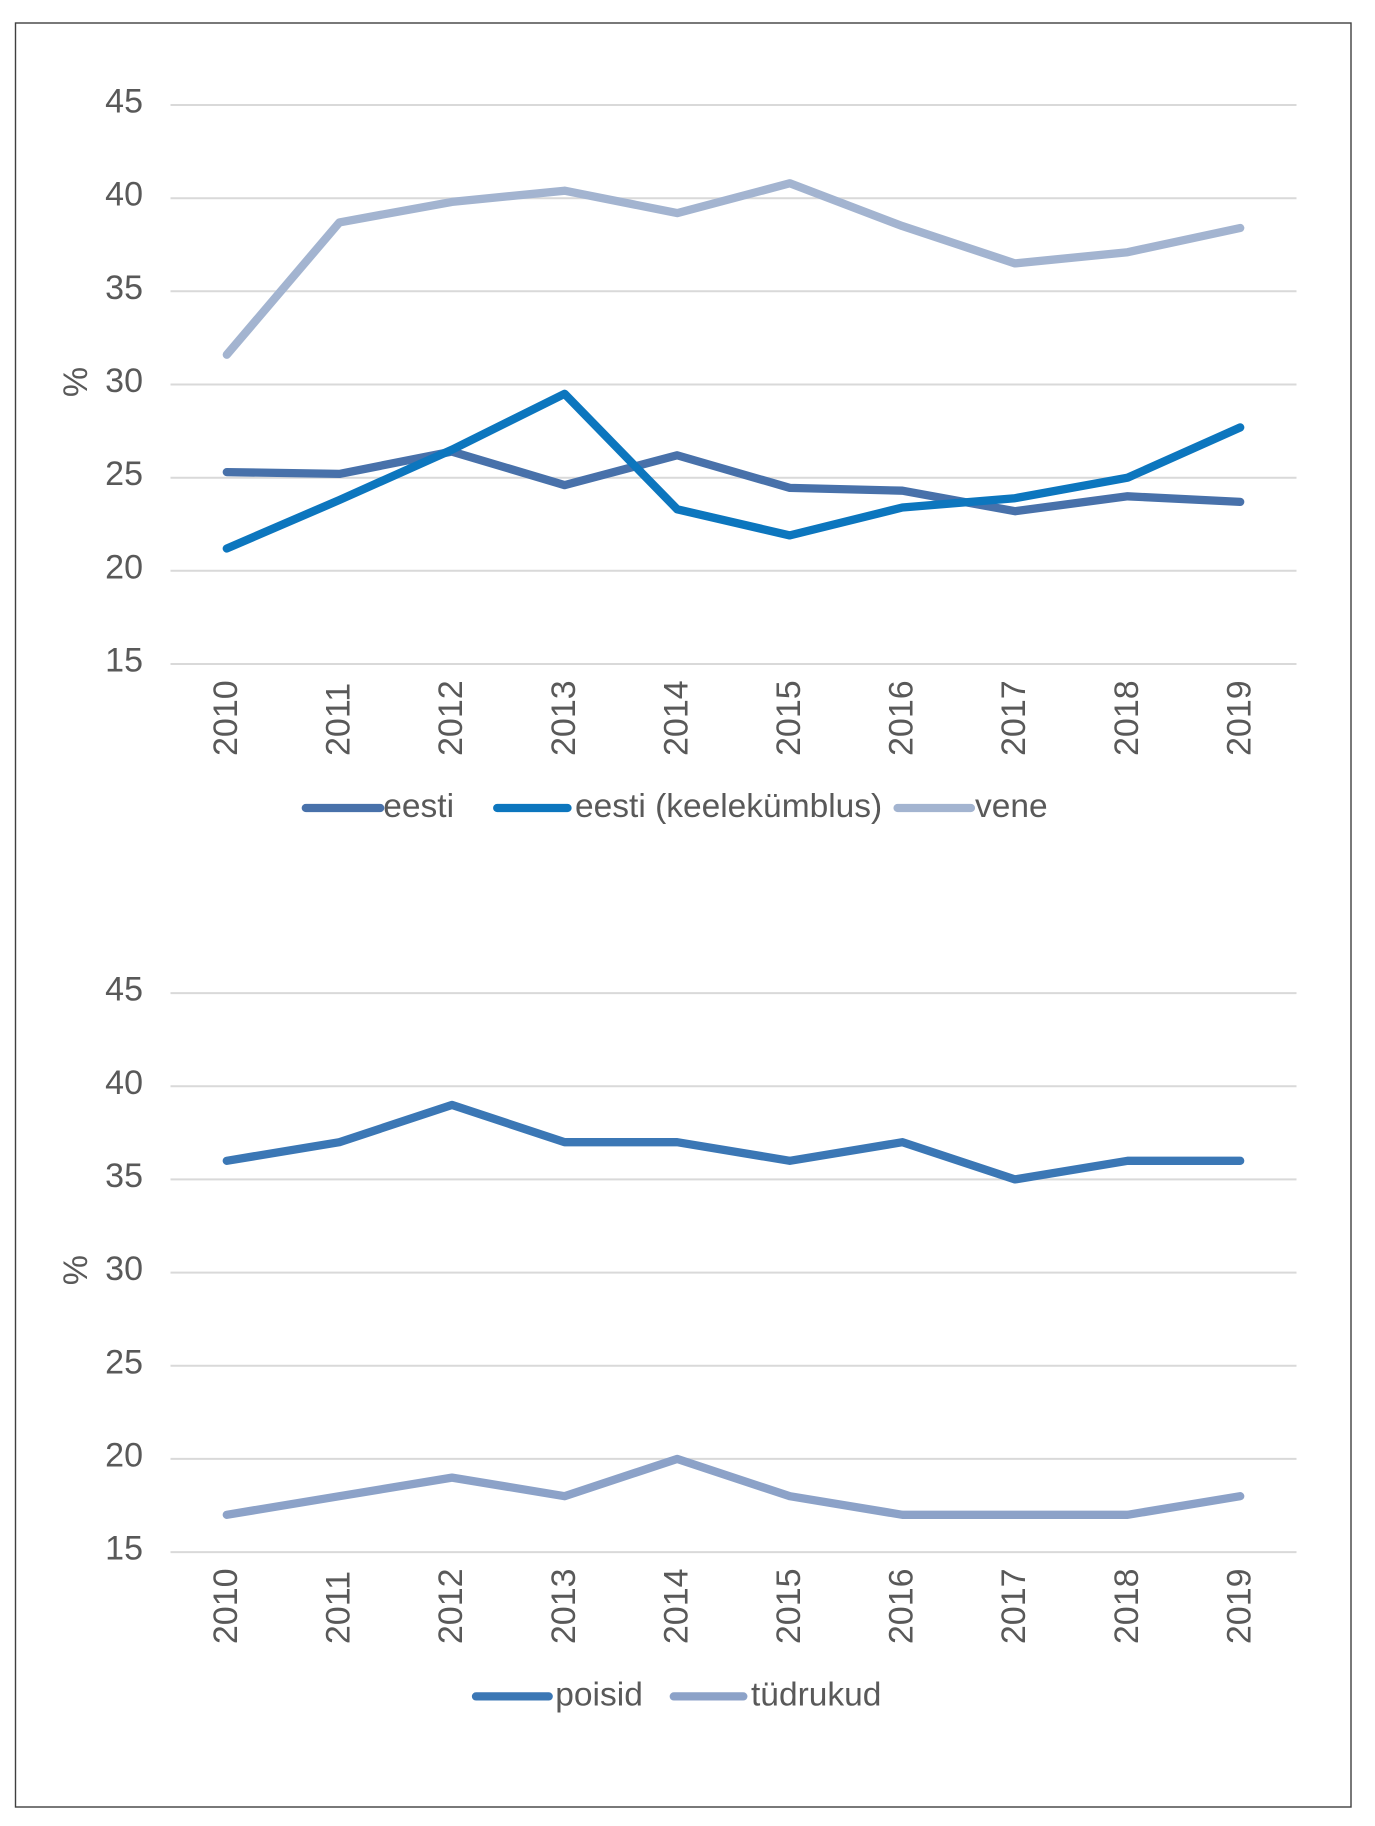  What do you see at coordinates (1011, 806) in the screenshot?
I see `svg-text: vene` at bounding box center [1011, 806].